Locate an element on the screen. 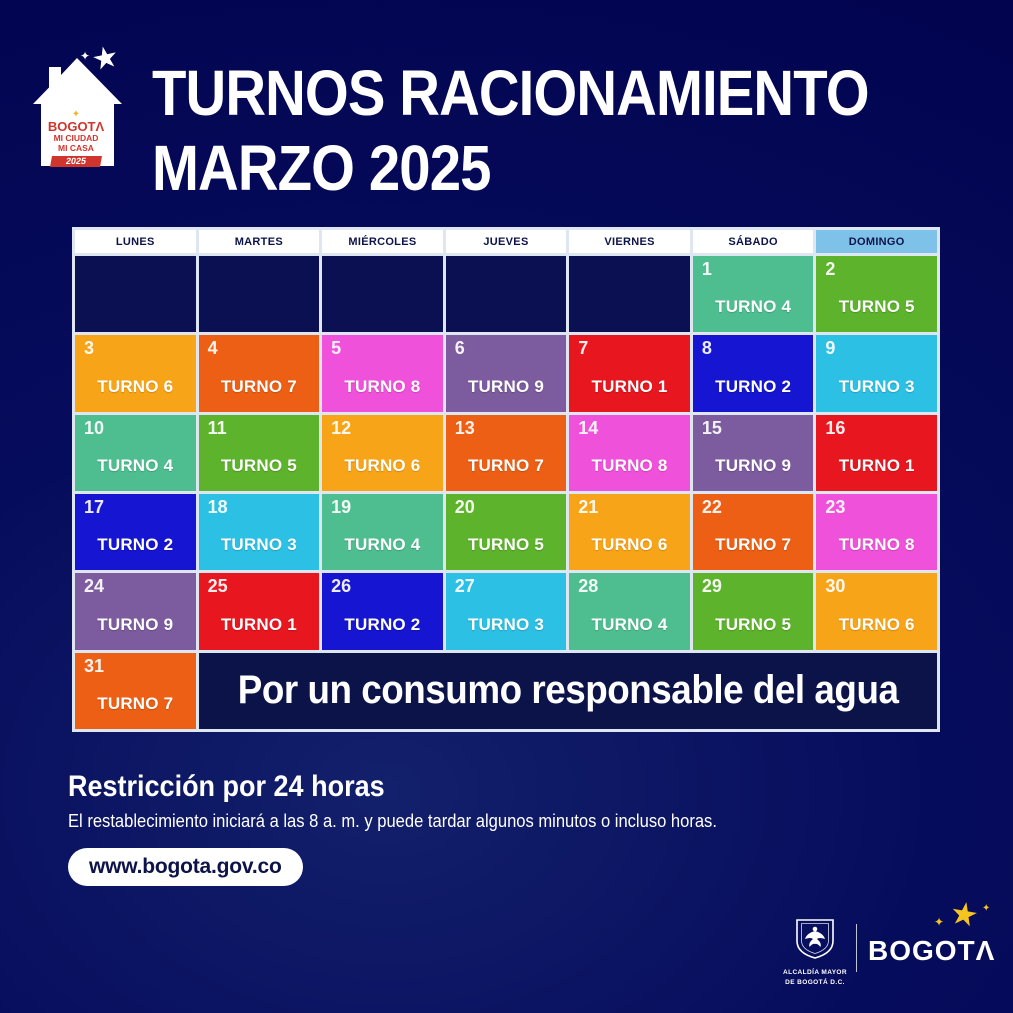 The width and height of the screenshot is (1013, 1013). day-number: 28 is located at coordinates (588, 586).